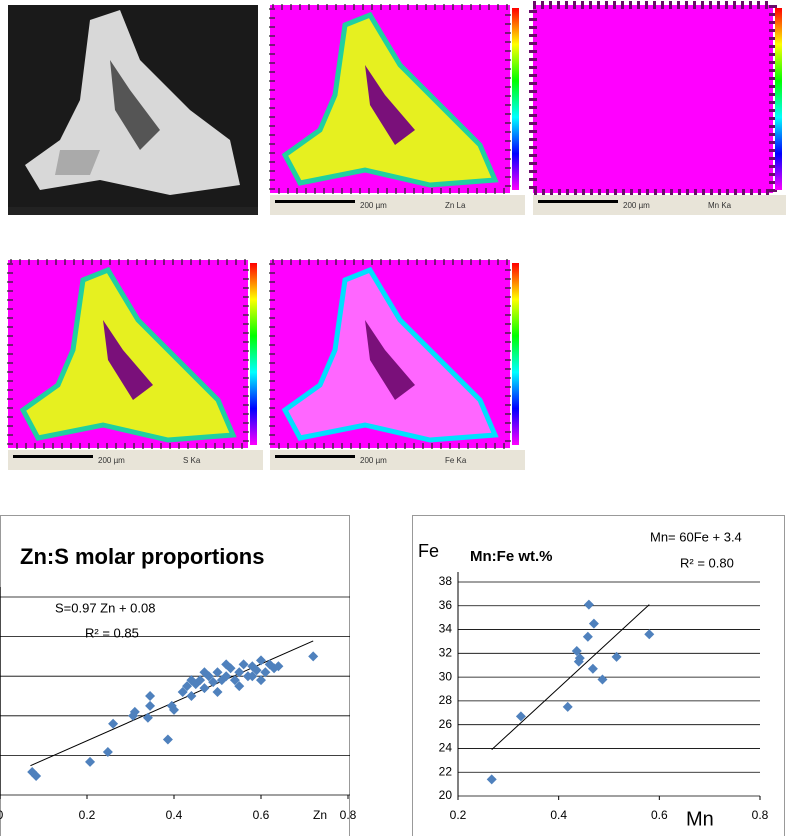  I want to click on x-tick-label: 0.6, so click(659, 815).